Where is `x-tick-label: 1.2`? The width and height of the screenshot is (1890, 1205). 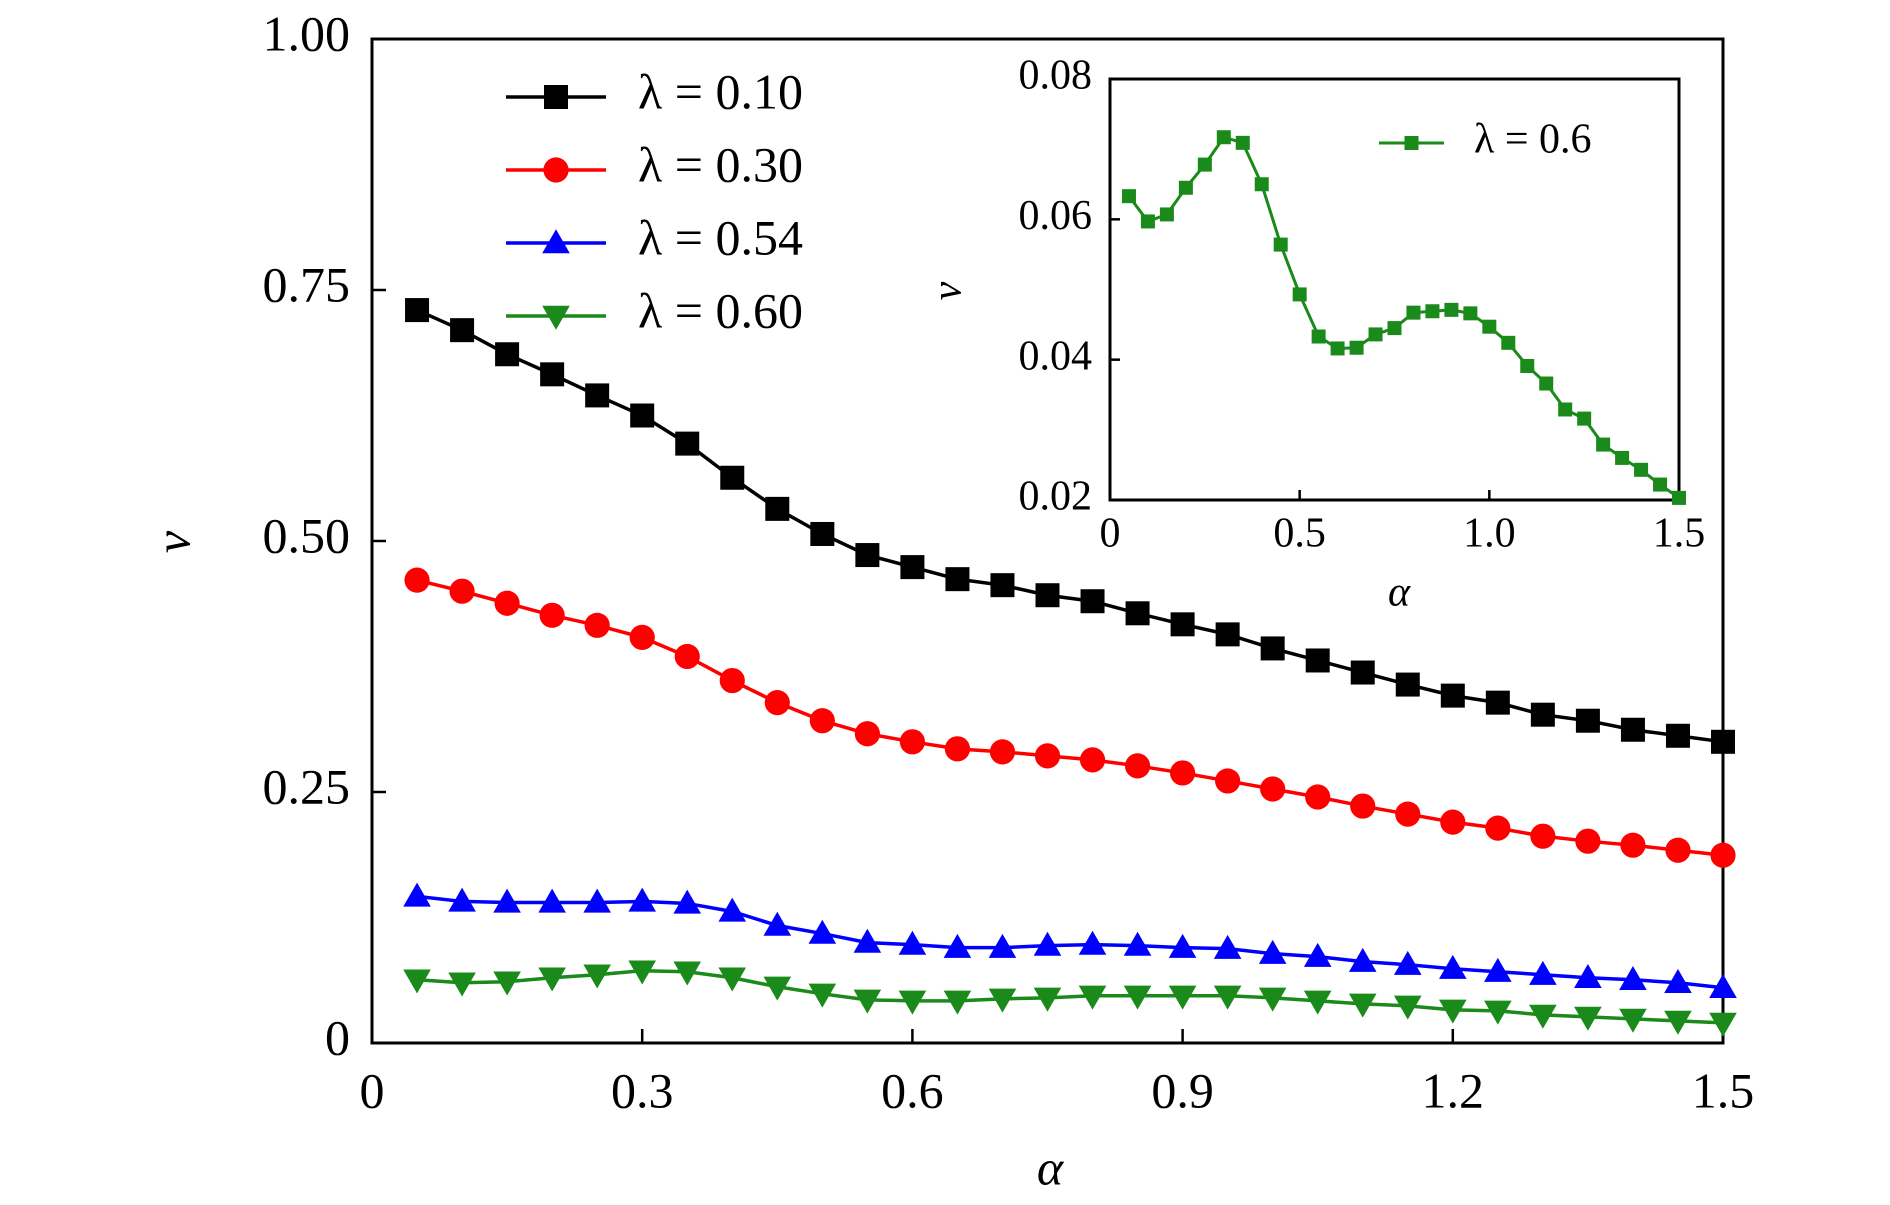 x-tick-label: 1.2 is located at coordinates (1453, 1090).